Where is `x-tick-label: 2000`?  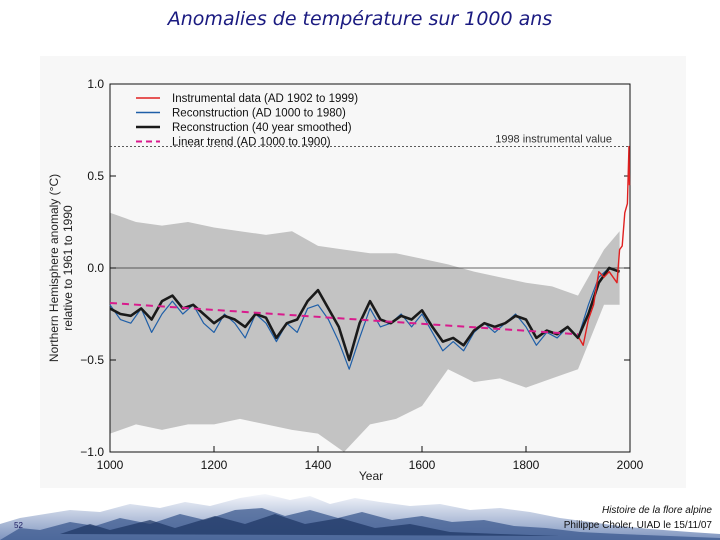
x-tick-label: 2000 is located at coordinates (630, 465).